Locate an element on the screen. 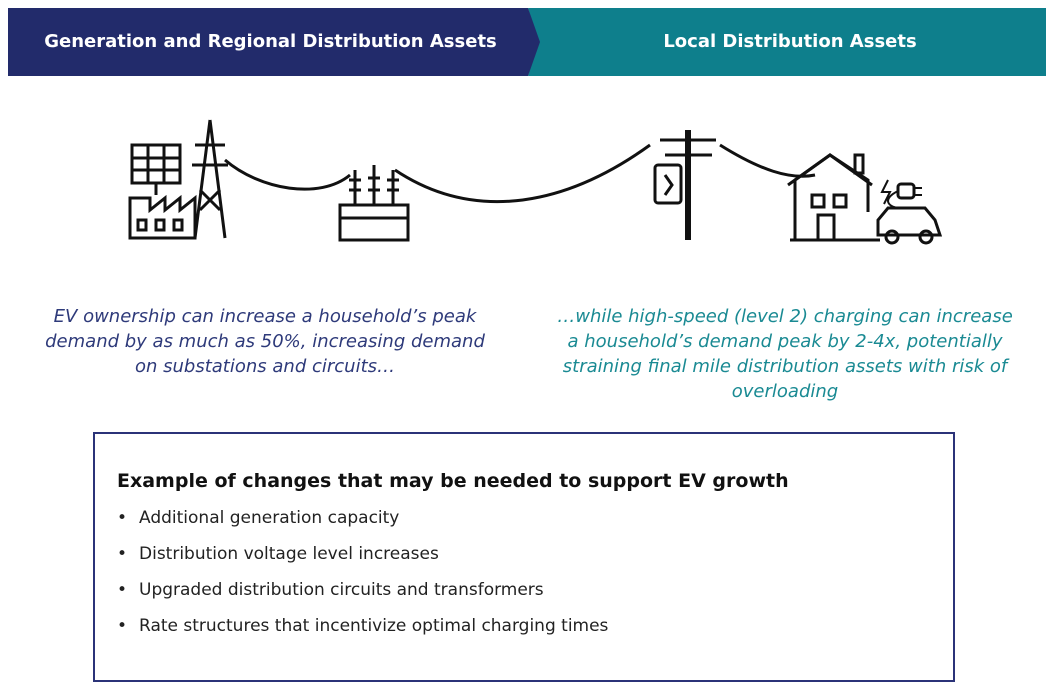  item-text: Additional generation capacity is located at coordinates (269, 518).